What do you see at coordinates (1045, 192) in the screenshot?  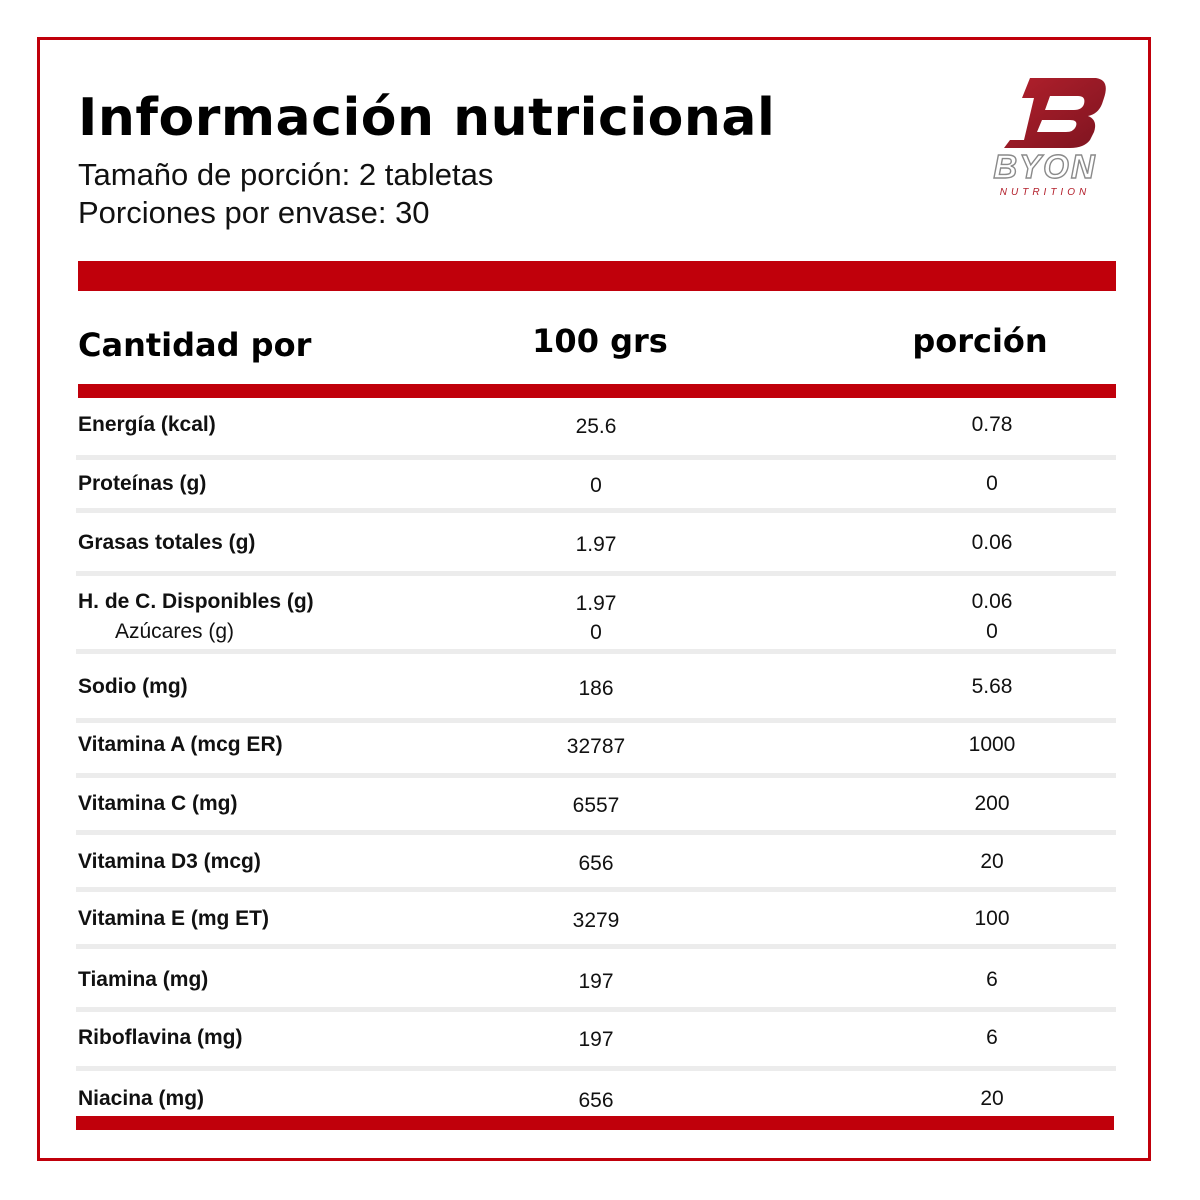 I see `brand-tagline: NUTRITION` at bounding box center [1045, 192].